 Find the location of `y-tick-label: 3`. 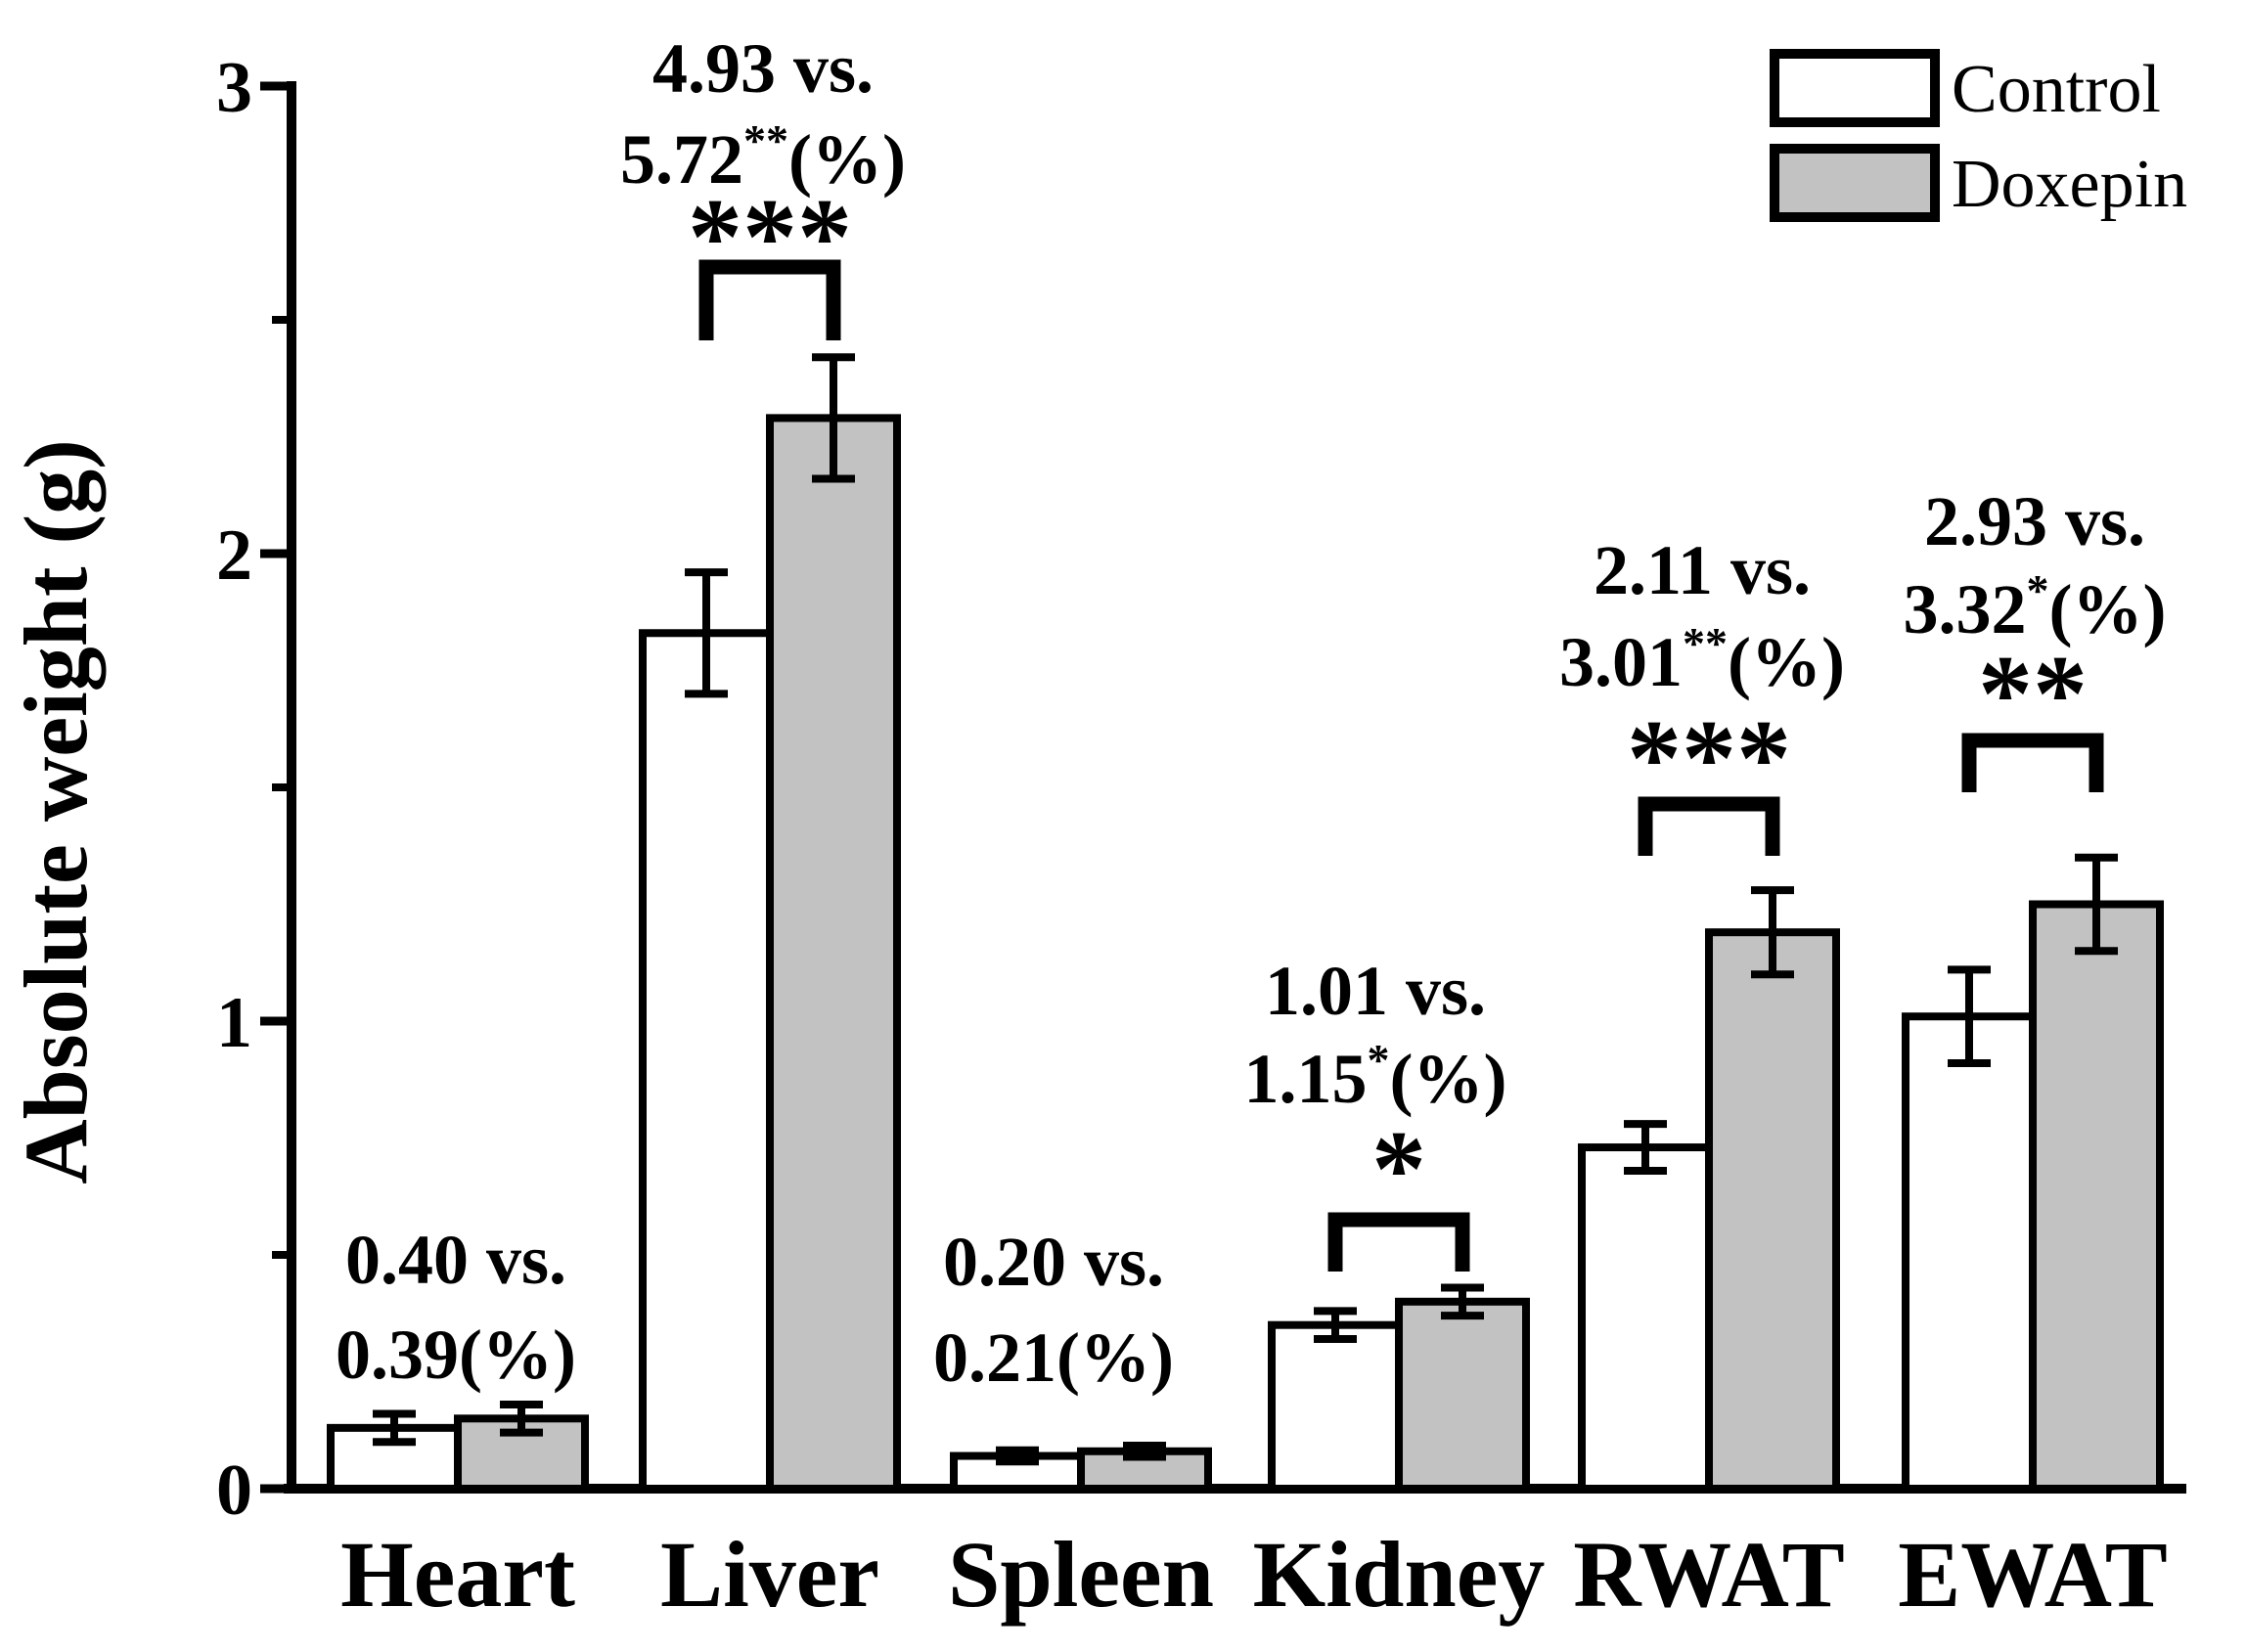

y-tick-label: 3 is located at coordinates (234, 88).